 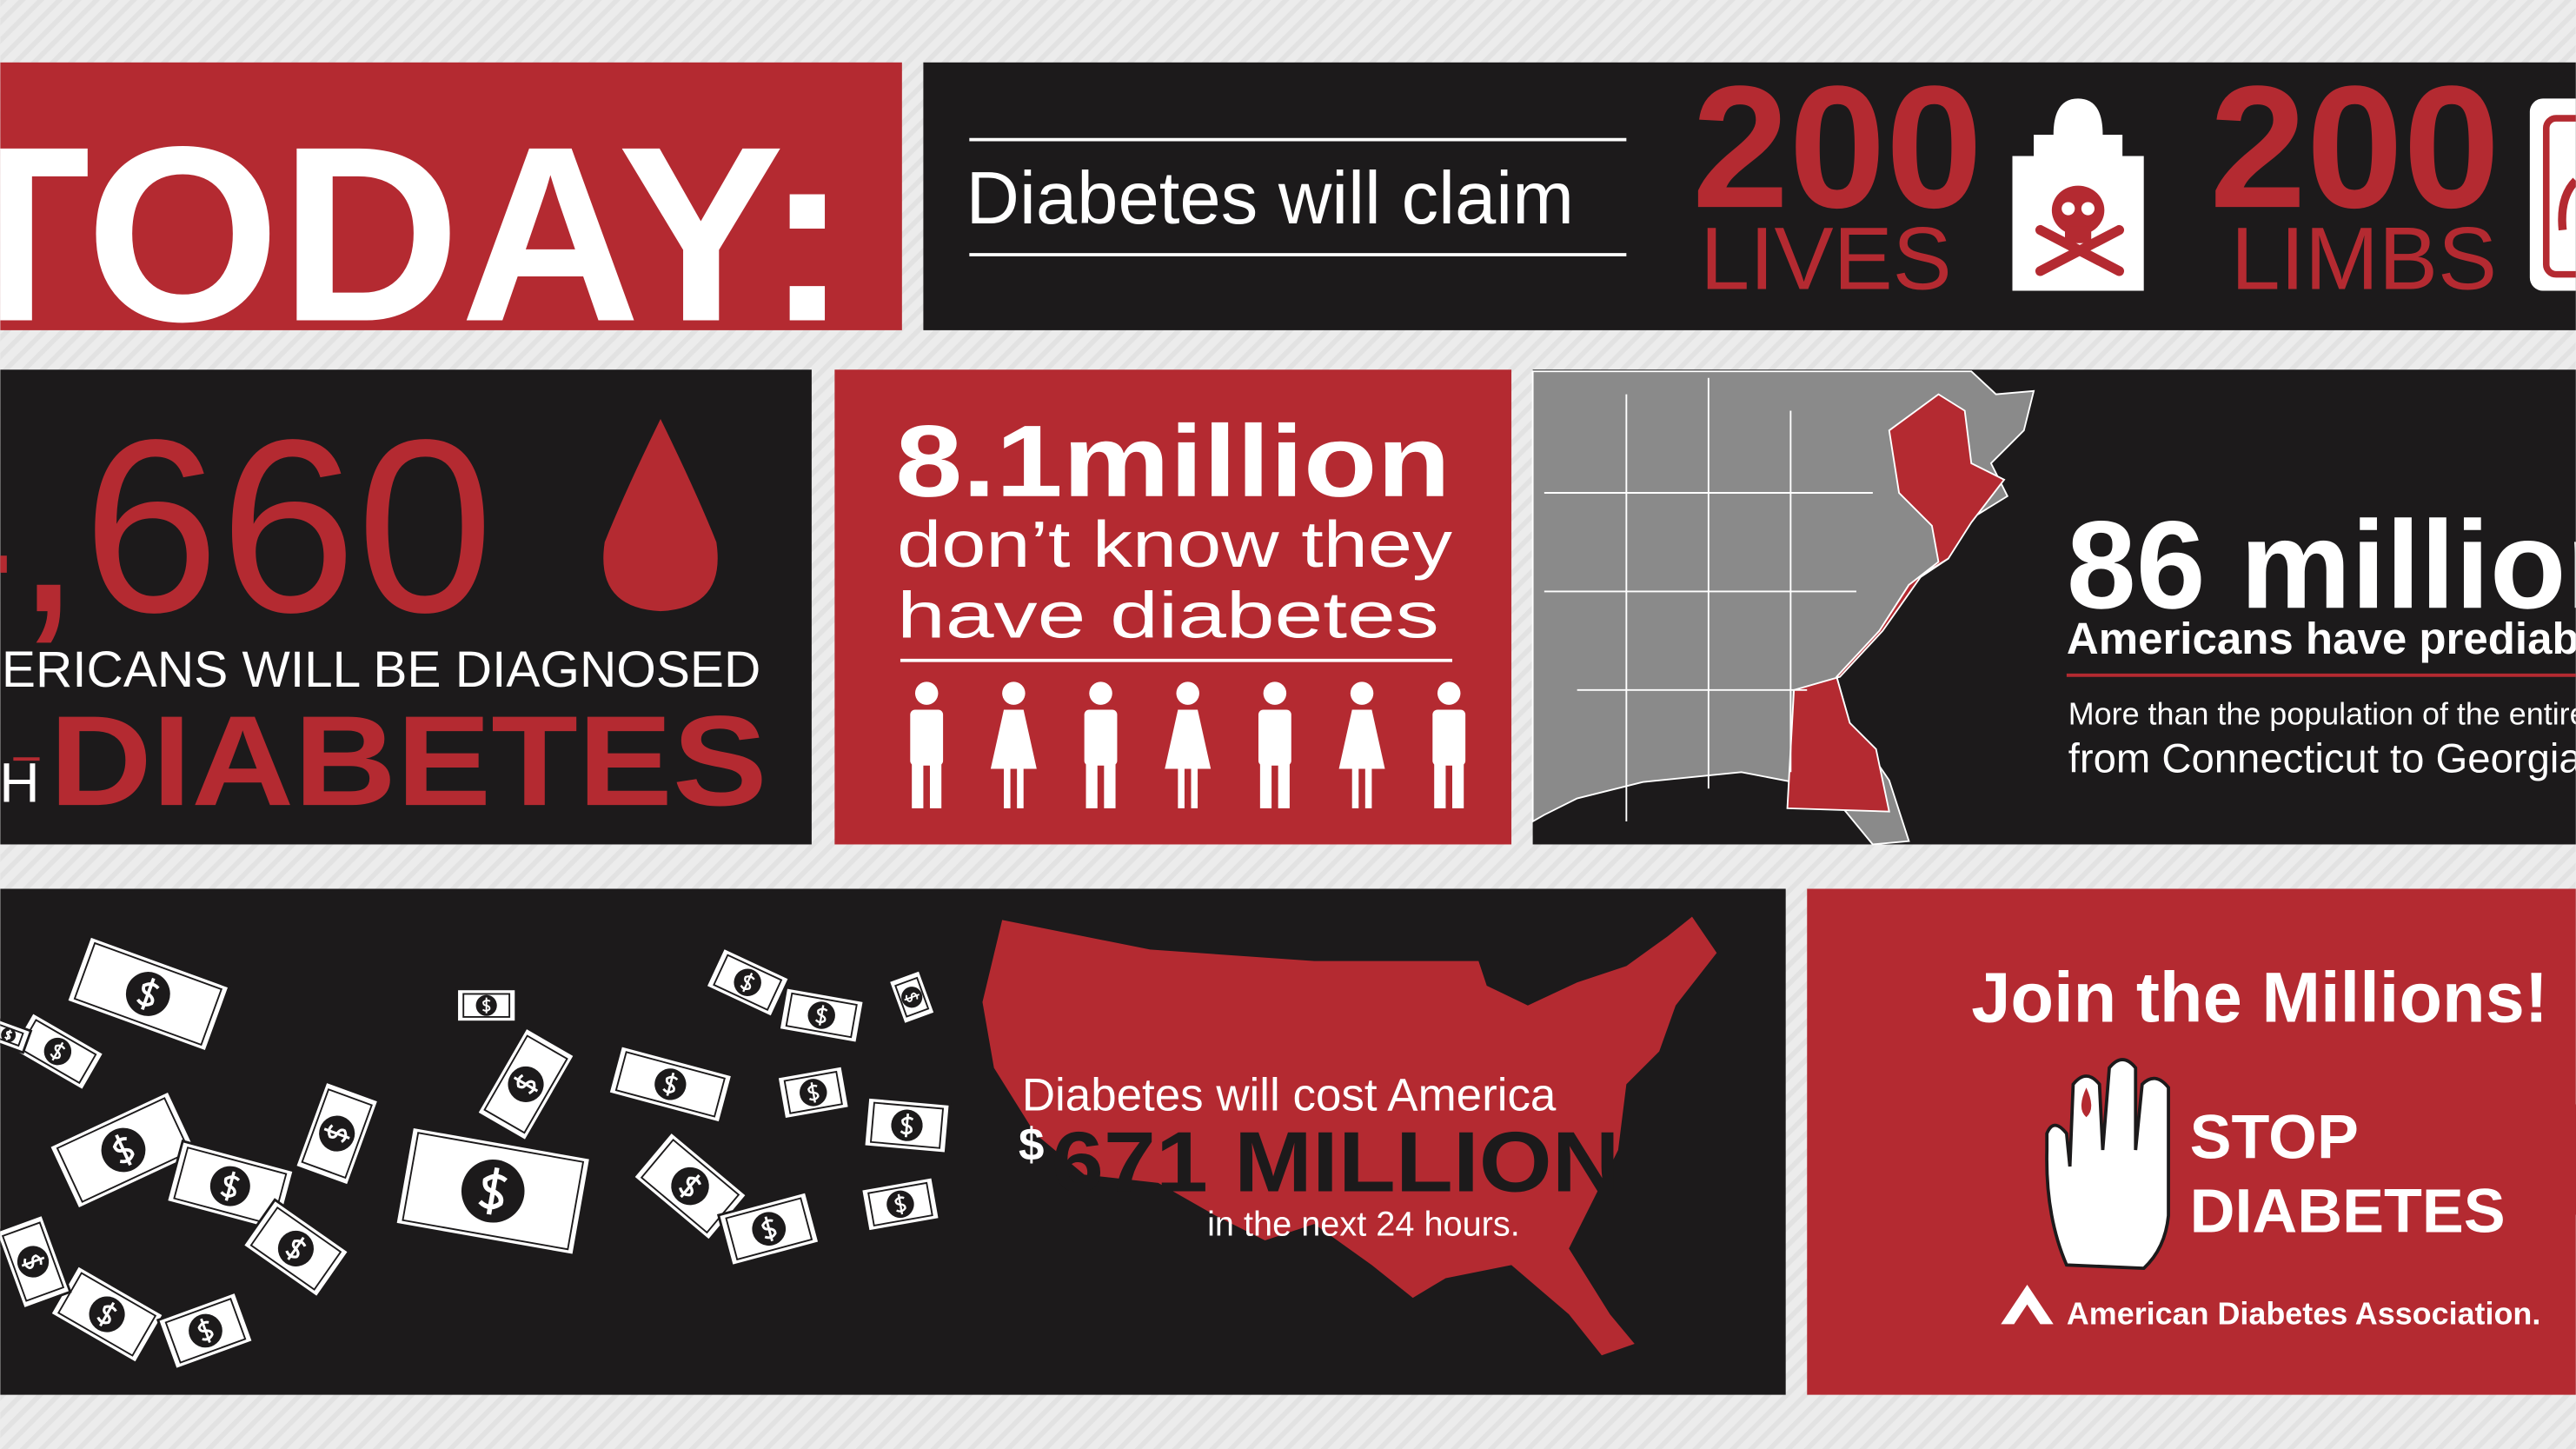 I want to click on prediabetes-line: from Connecticut to Georgia, so click(x=2322, y=758).